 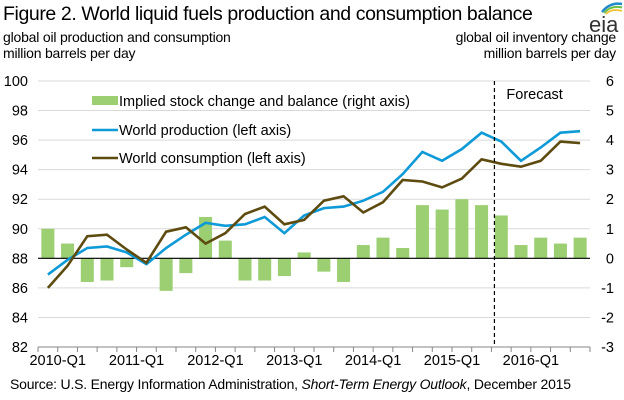 What do you see at coordinates (20, 141) in the screenshot?
I see `left-axis-tick-label: 96` at bounding box center [20, 141].